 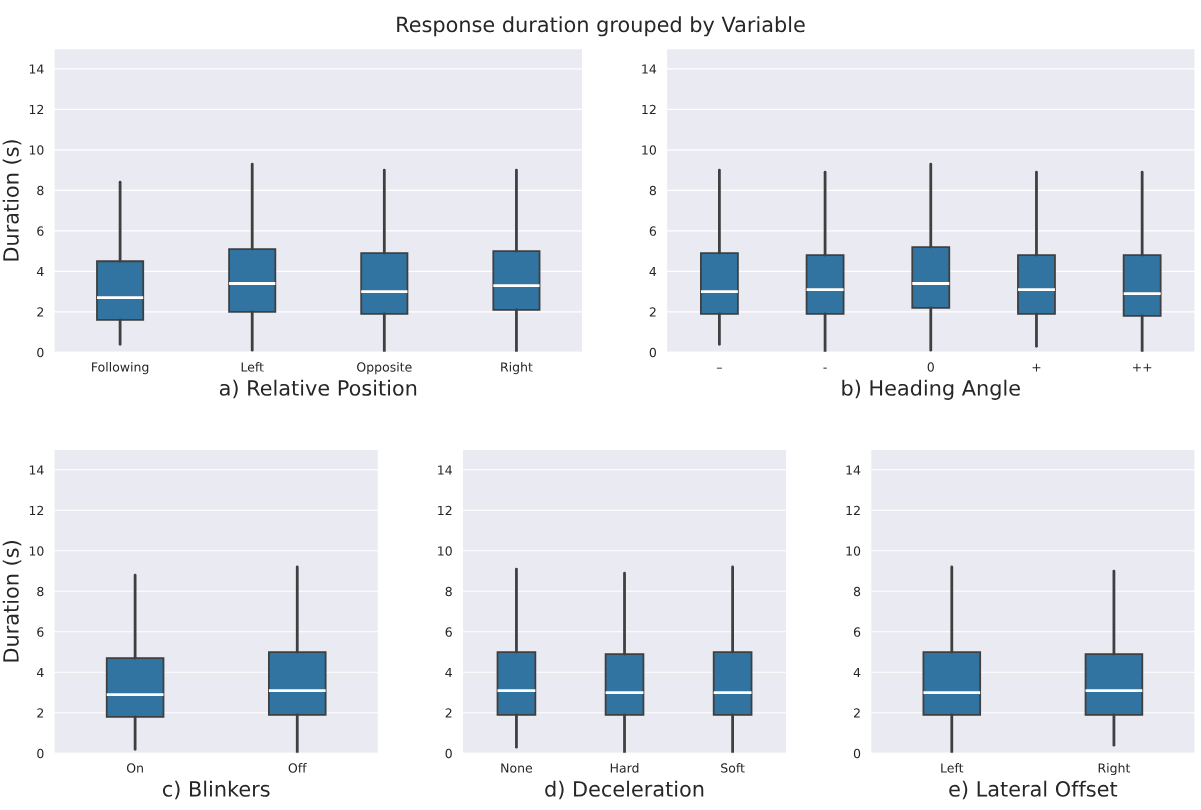 What do you see at coordinates (601, 26) in the screenshot?
I see `chart-title: Response duration grouped by Variable` at bounding box center [601, 26].